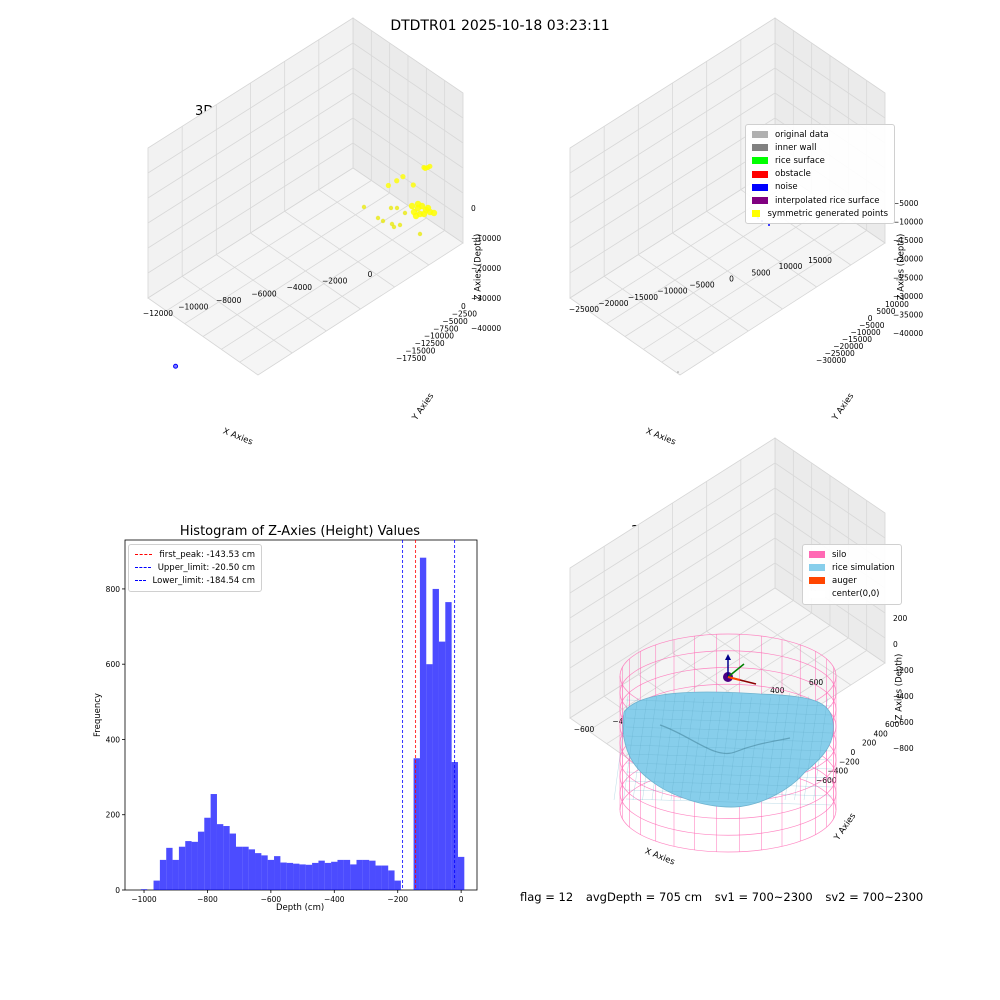 The image size is (1000, 1000). Describe the element at coordinates (908, 222) in the screenshot. I see `cls-z-tick-label: −10000` at that location.